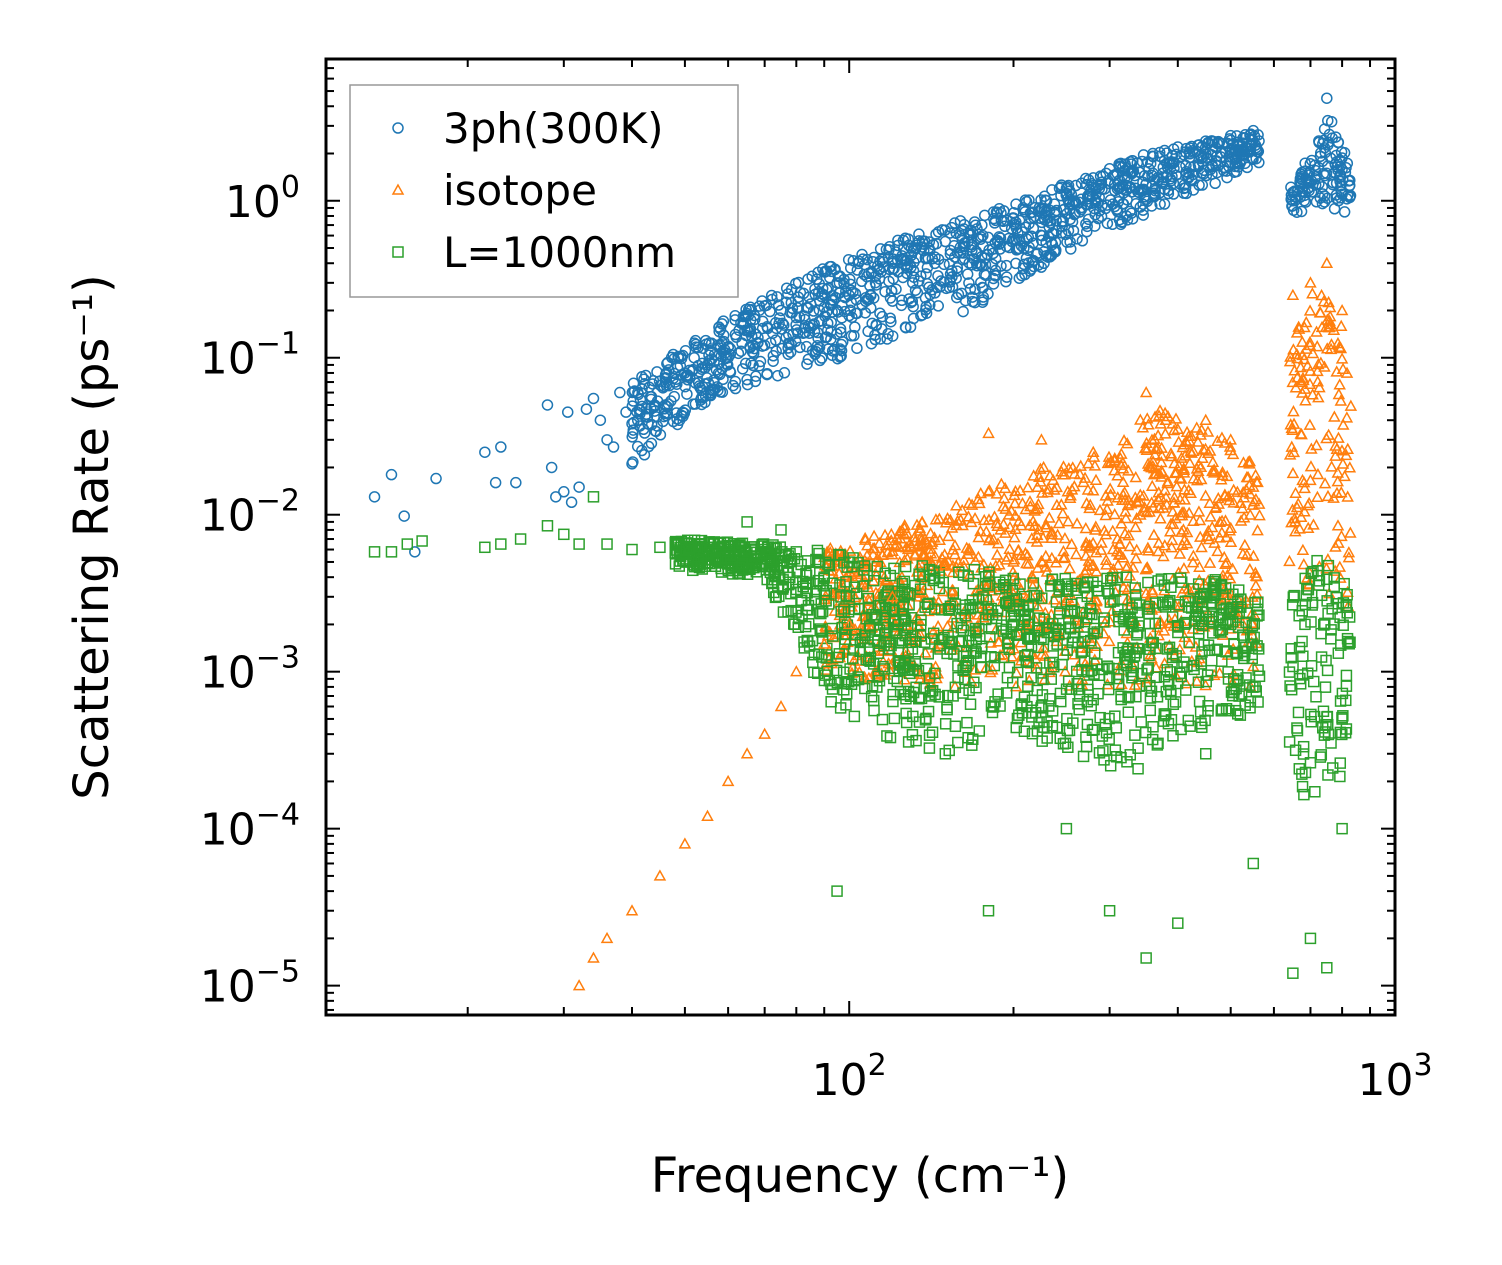 The image size is (1502, 1265). I want to click on x-tick-label: 102, so click(849, 1077).